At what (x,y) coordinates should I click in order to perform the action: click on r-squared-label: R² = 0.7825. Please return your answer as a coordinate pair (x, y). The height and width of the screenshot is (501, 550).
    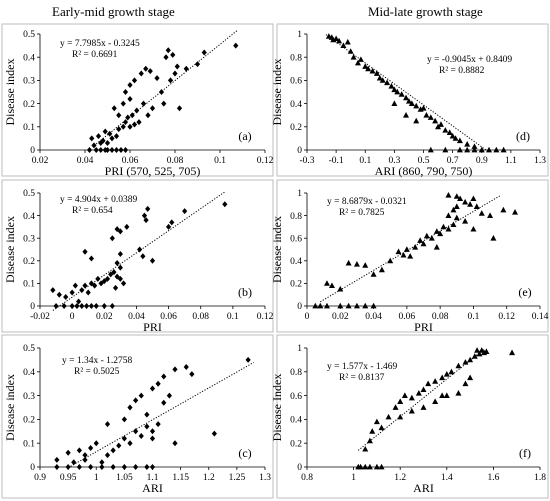
    Looking at the image, I should click on (362, 213).